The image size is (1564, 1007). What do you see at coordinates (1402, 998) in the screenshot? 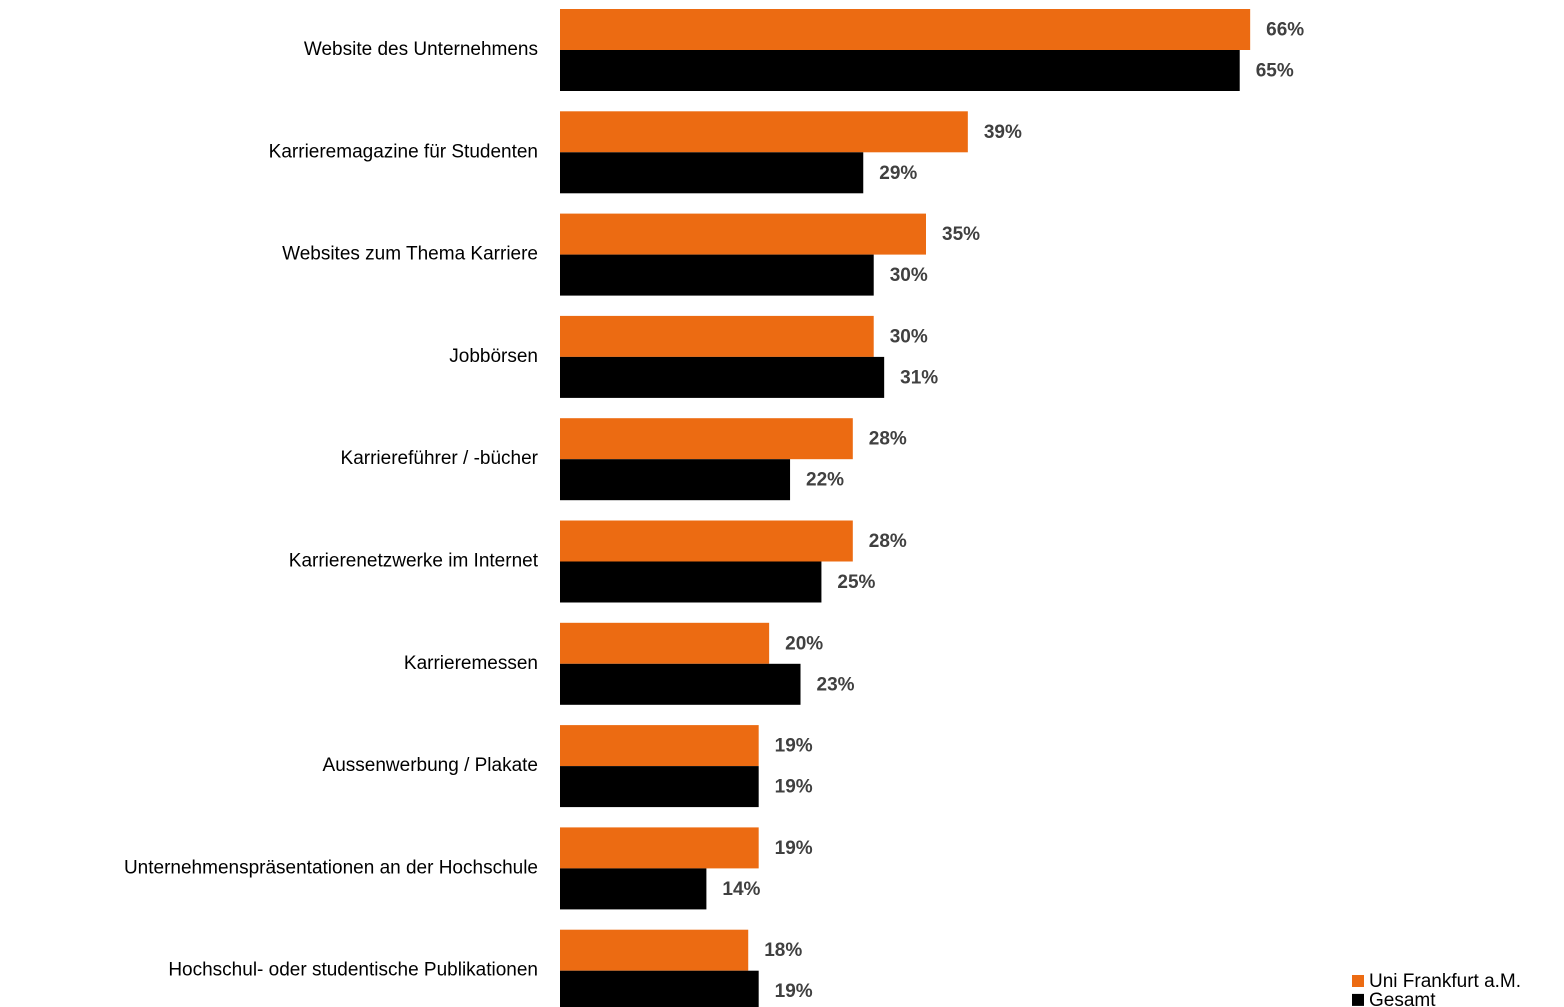
I see `legend-label: Gesamt` at bounding box center [1402, 998].